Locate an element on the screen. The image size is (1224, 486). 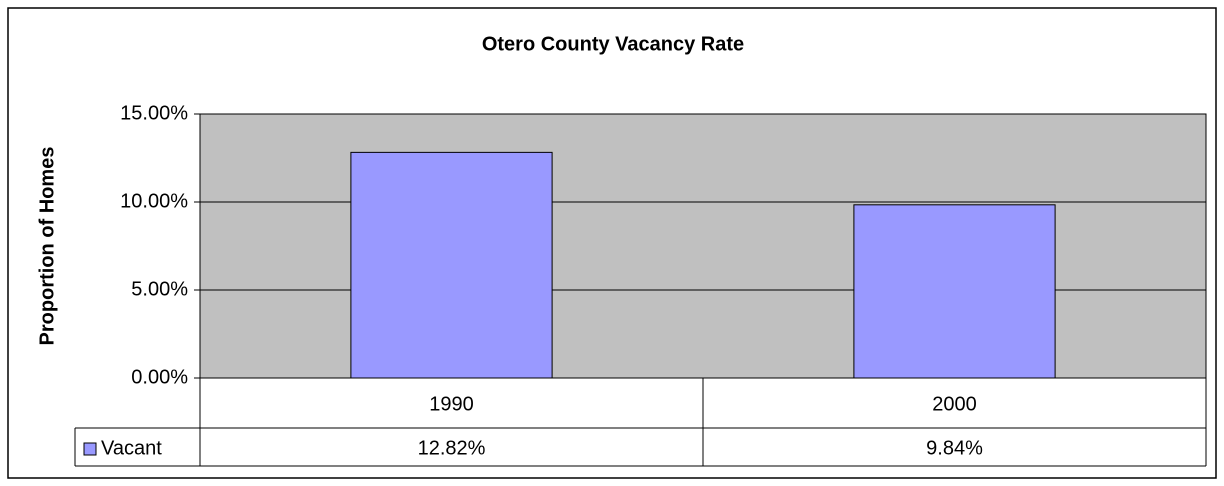
x-tick-label: 2000 is located at coordinates (954, 404).